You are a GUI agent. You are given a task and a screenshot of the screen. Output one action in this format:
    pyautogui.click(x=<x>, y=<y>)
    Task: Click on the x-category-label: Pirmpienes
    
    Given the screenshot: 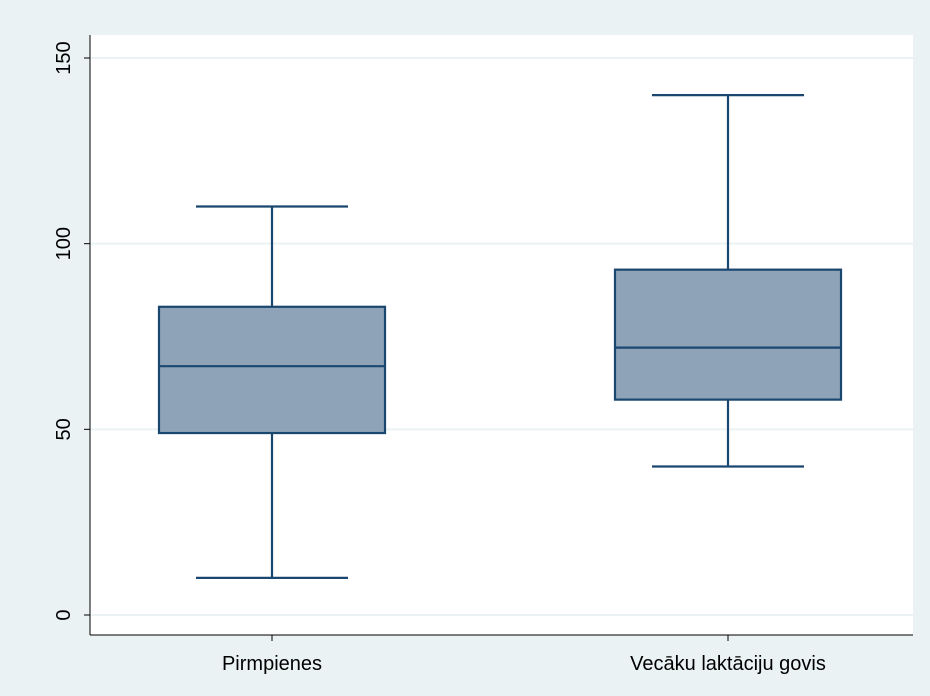 What is the action you would take?
    pyautogui.click(x=272, y=664)
    